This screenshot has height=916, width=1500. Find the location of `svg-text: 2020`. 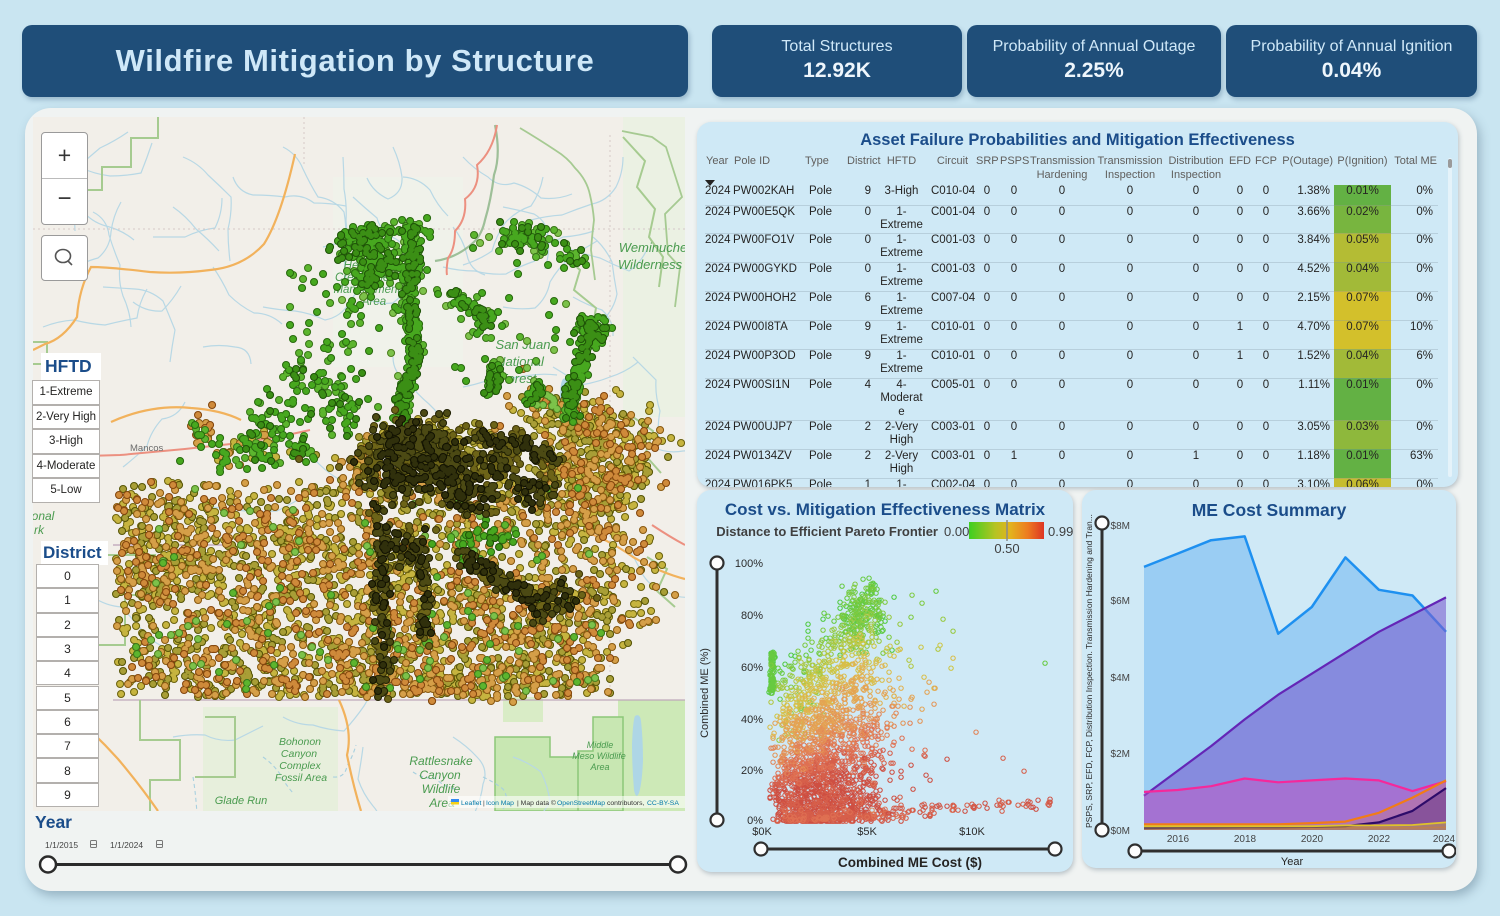

svg-text: 2020 is located at coordinates (1312, 839).